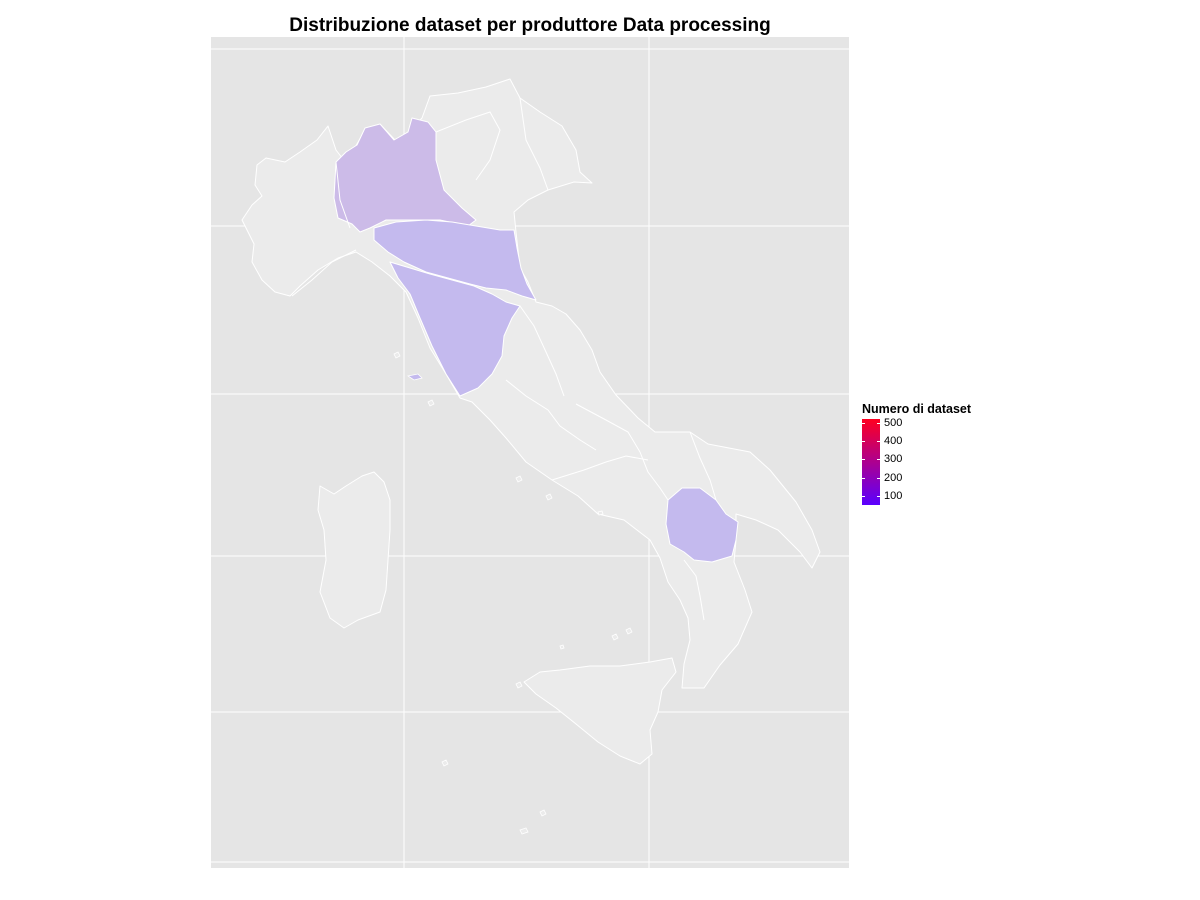  Describe the element at coordinates (343, 195) in the screenshot. I see `border-piemonte-lombardia` at that location.